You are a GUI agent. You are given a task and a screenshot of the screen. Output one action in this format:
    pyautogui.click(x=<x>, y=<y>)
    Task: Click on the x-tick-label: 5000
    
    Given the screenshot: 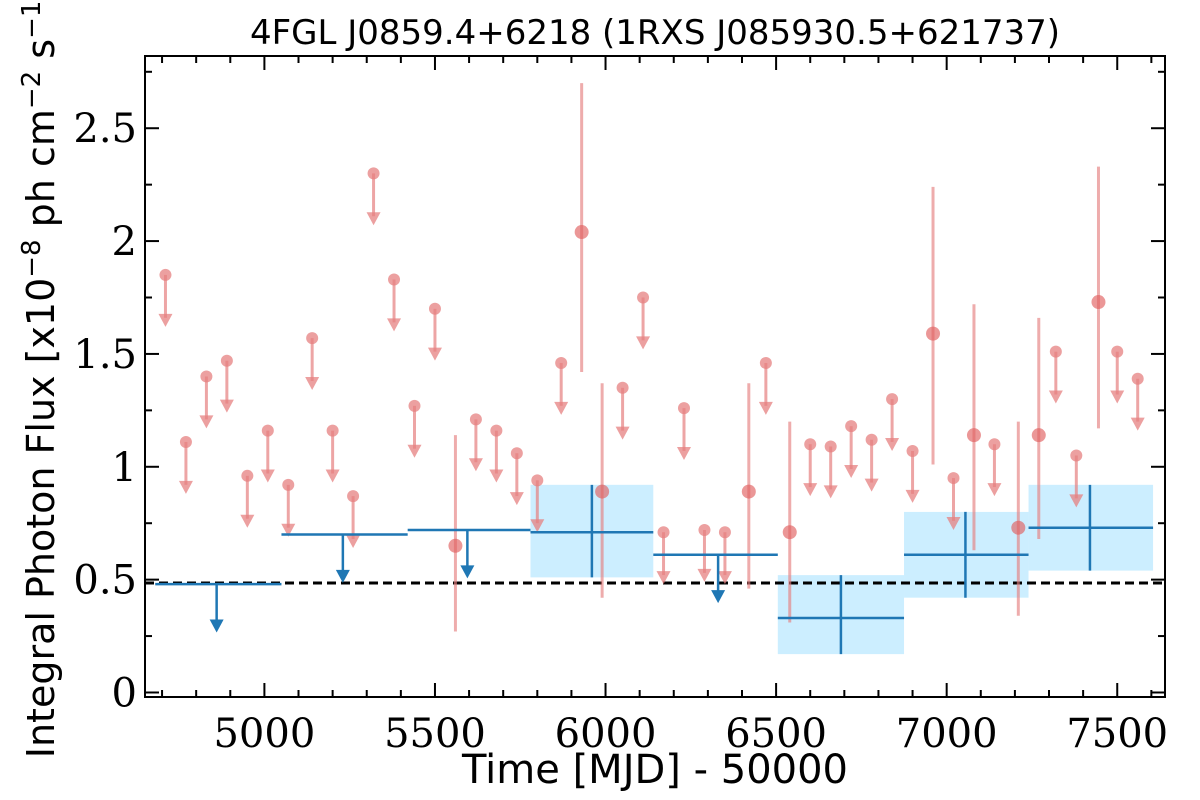 What is the action you would take?
    pyautogui.click(x=264, y=734)
    